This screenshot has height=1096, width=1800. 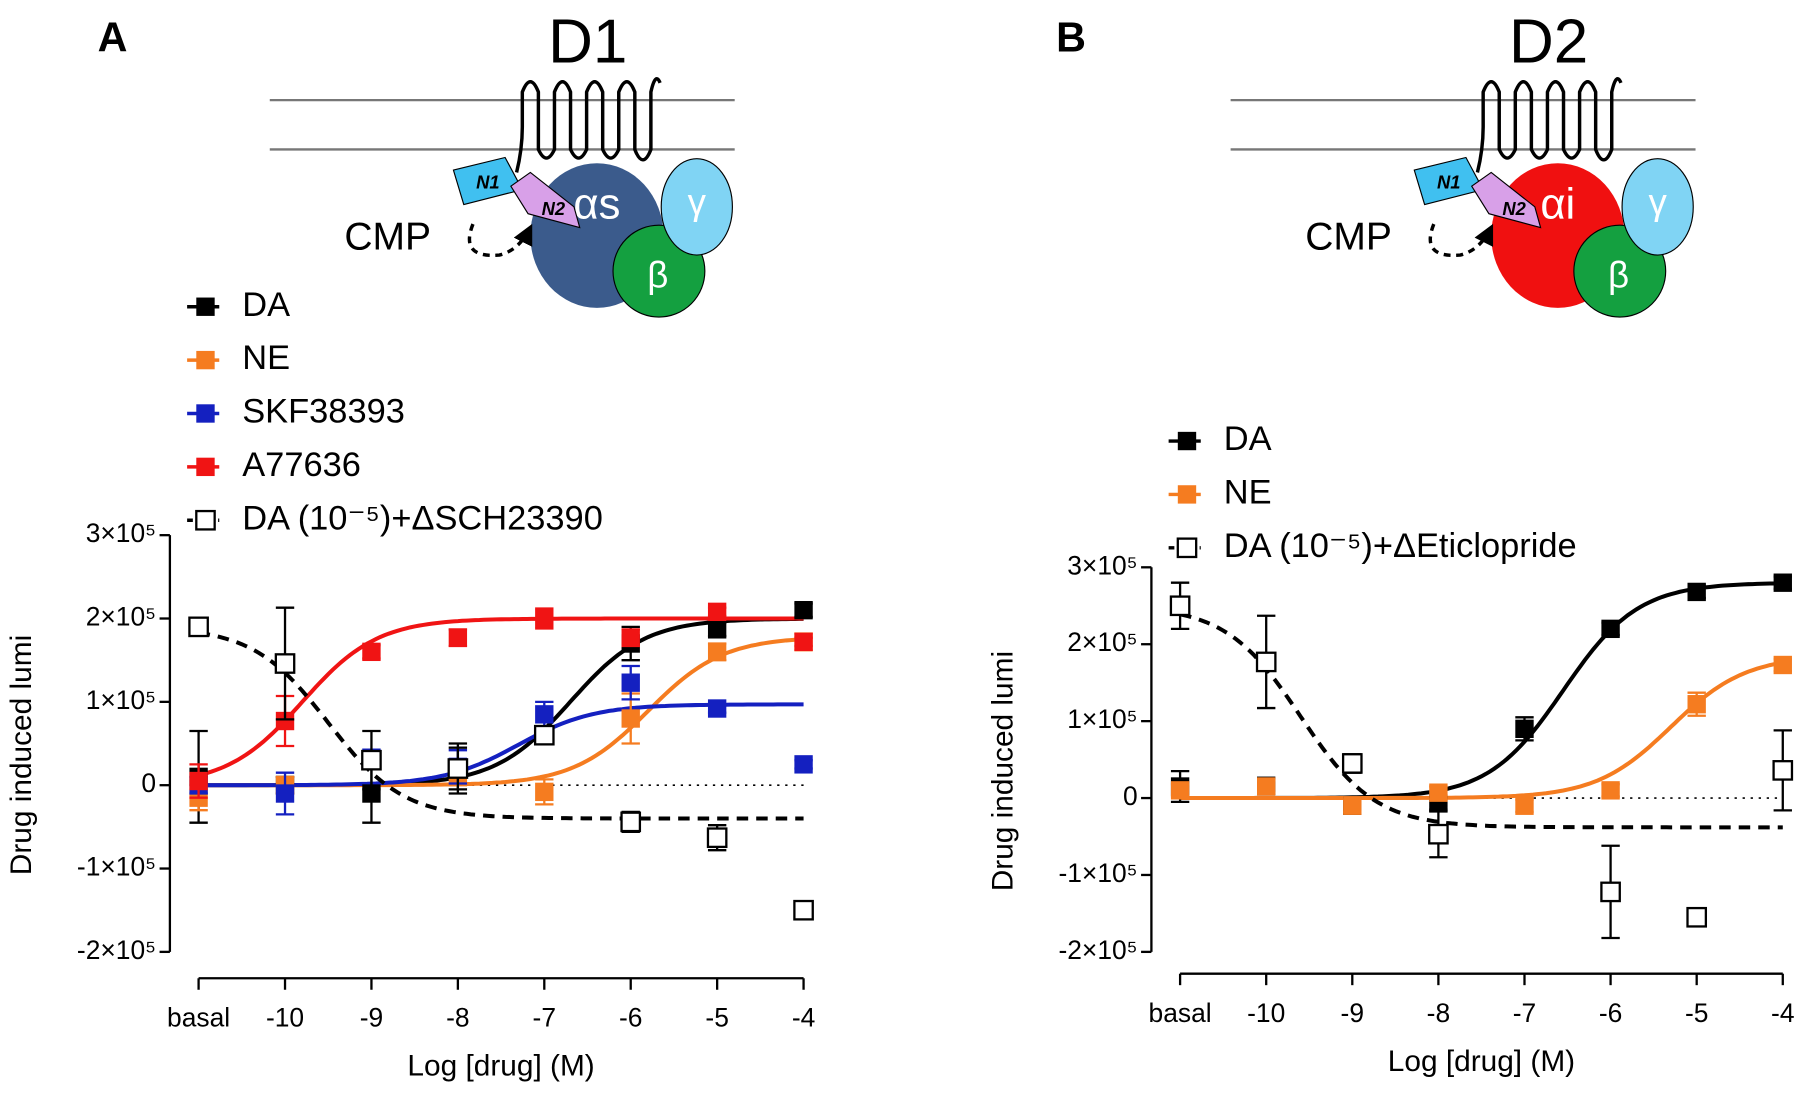 What do you see at coordinates (554, 208) in the screenshot?
I see `n2-label: N2` at bounding box center [554, 208].